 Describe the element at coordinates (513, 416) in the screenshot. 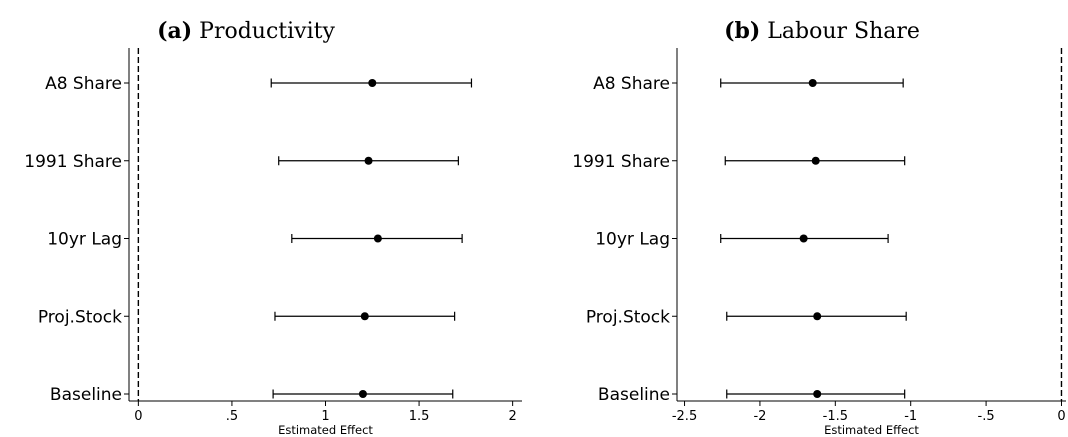

I see `x-tick-label: 2` at that location.